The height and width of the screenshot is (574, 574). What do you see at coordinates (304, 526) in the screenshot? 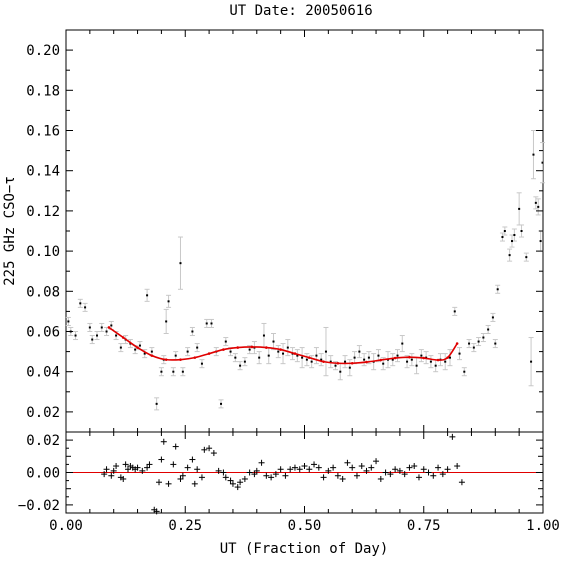
I see `x-tick-labels: 0.00 0.25 0.50 0.75 1.00` at bounding box center [304, 526].